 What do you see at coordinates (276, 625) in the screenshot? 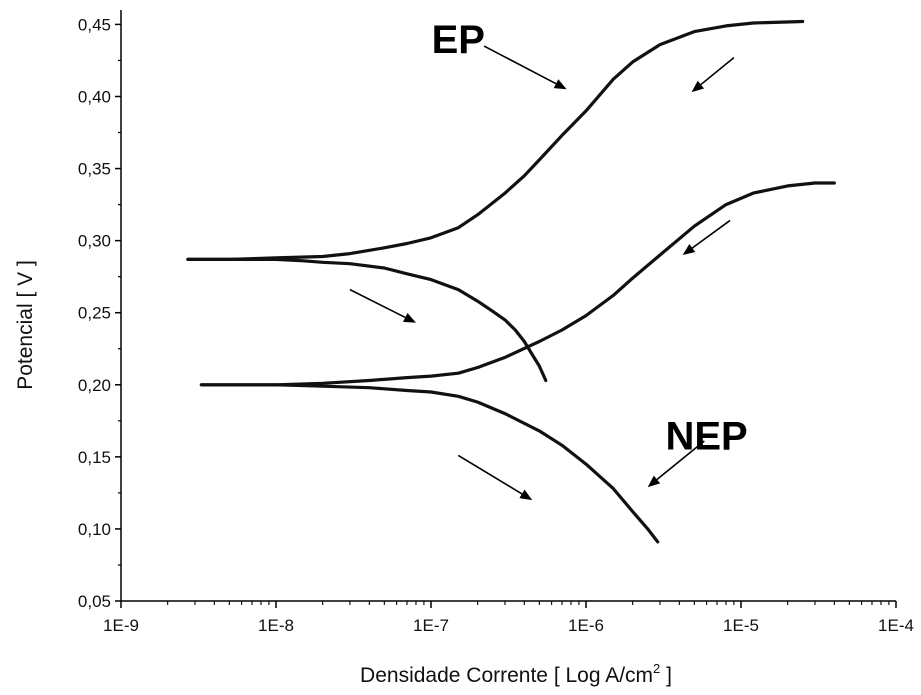
I see `x-tick-label: 1E-8` at bounding box center [276, 625].